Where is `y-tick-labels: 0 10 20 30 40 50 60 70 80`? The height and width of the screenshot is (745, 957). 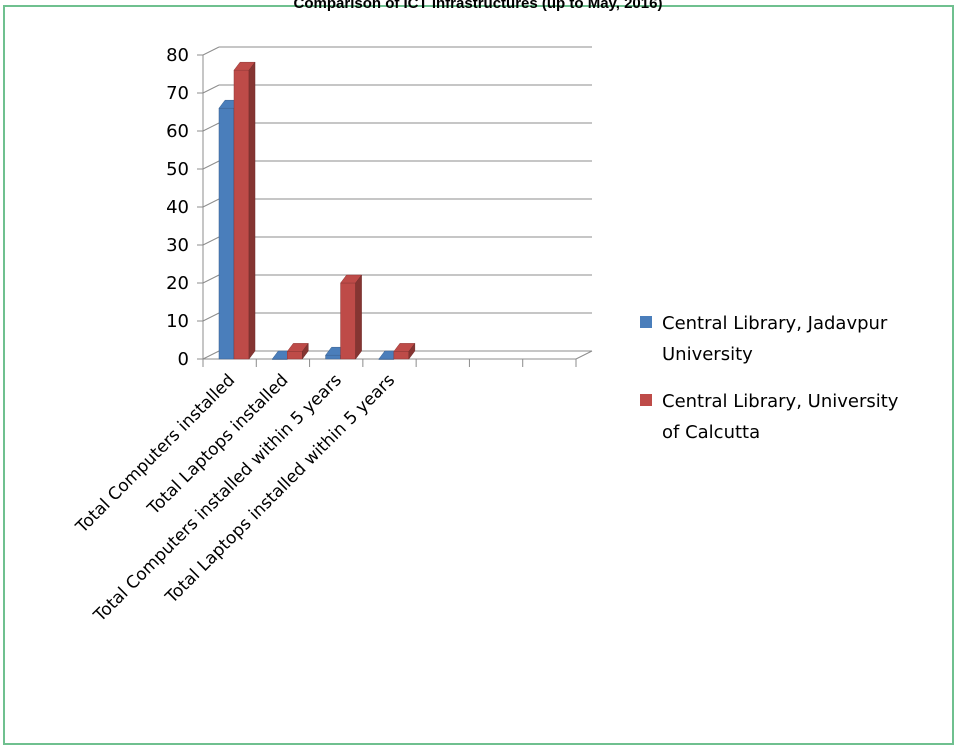 y-tick-labels: 0 10 20 30 40 50 60 70 80 is located at coordinates (177, 207).